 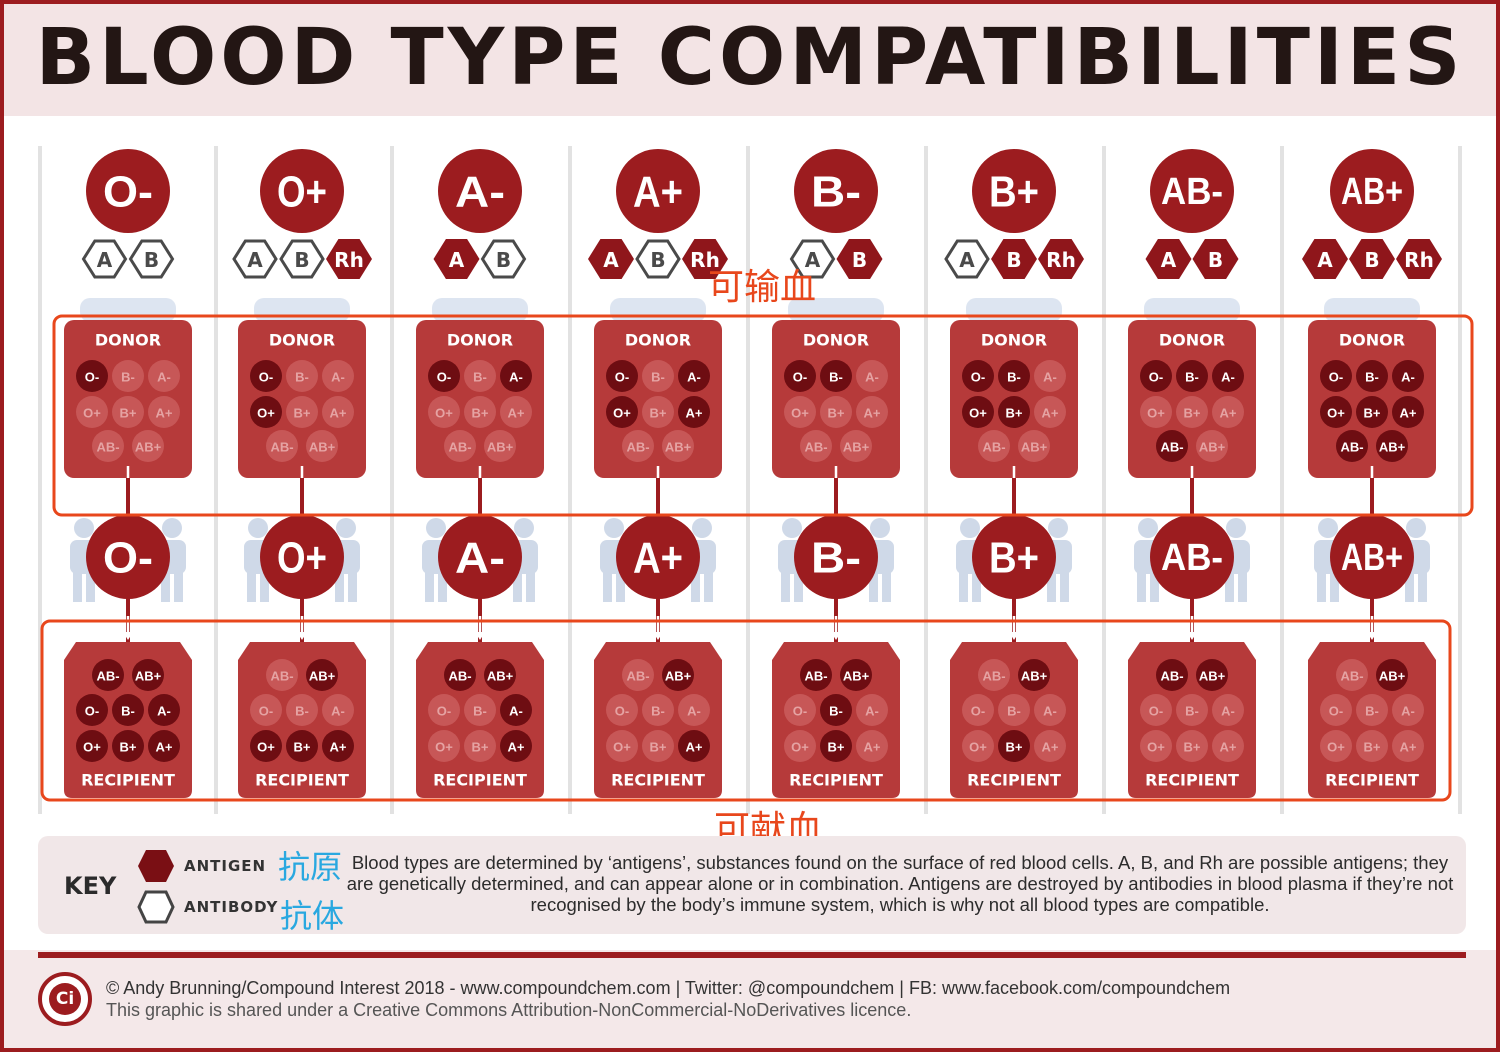 What do you see at coordinates (231, 907) in the screenshot?
I see `key-antibody-label: ANTIBODY` at bounding box center [231, 907].